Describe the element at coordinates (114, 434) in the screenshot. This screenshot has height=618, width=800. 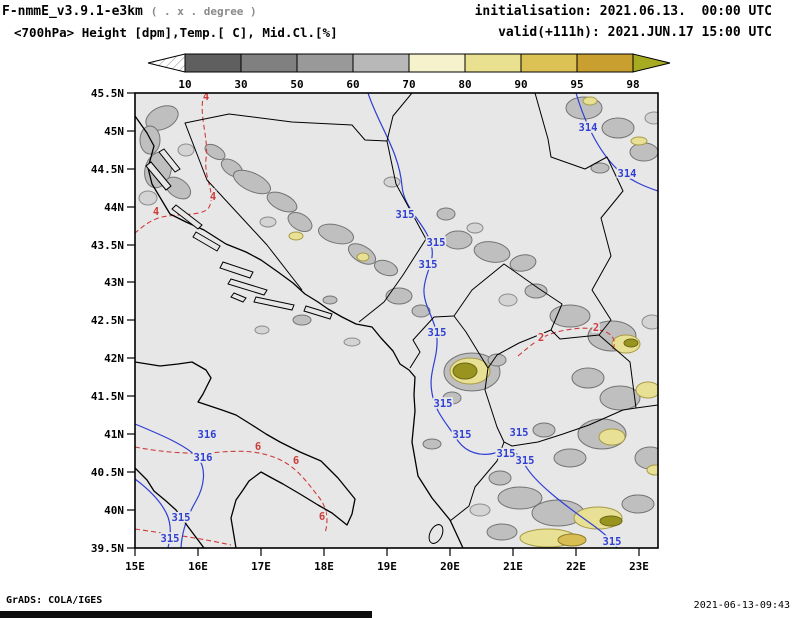
I see `lat-tick-label: 41N` at that location.